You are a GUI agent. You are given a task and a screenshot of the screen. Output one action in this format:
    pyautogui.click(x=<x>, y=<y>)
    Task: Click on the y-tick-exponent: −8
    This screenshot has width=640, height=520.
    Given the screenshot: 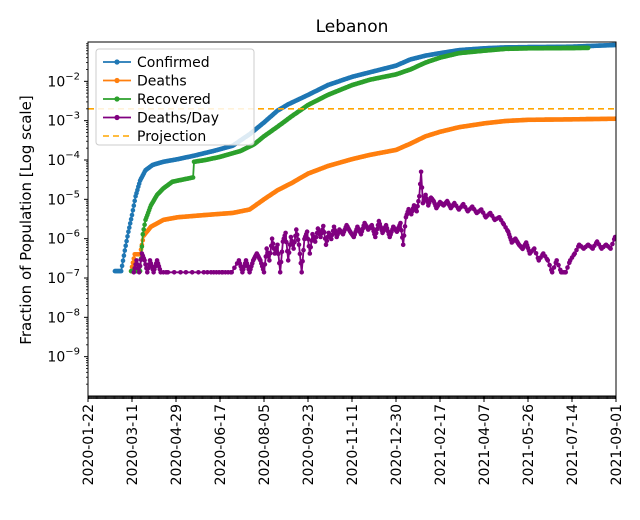 What is the action you would take?
    pyautogui.click(x=72, y=312)
    